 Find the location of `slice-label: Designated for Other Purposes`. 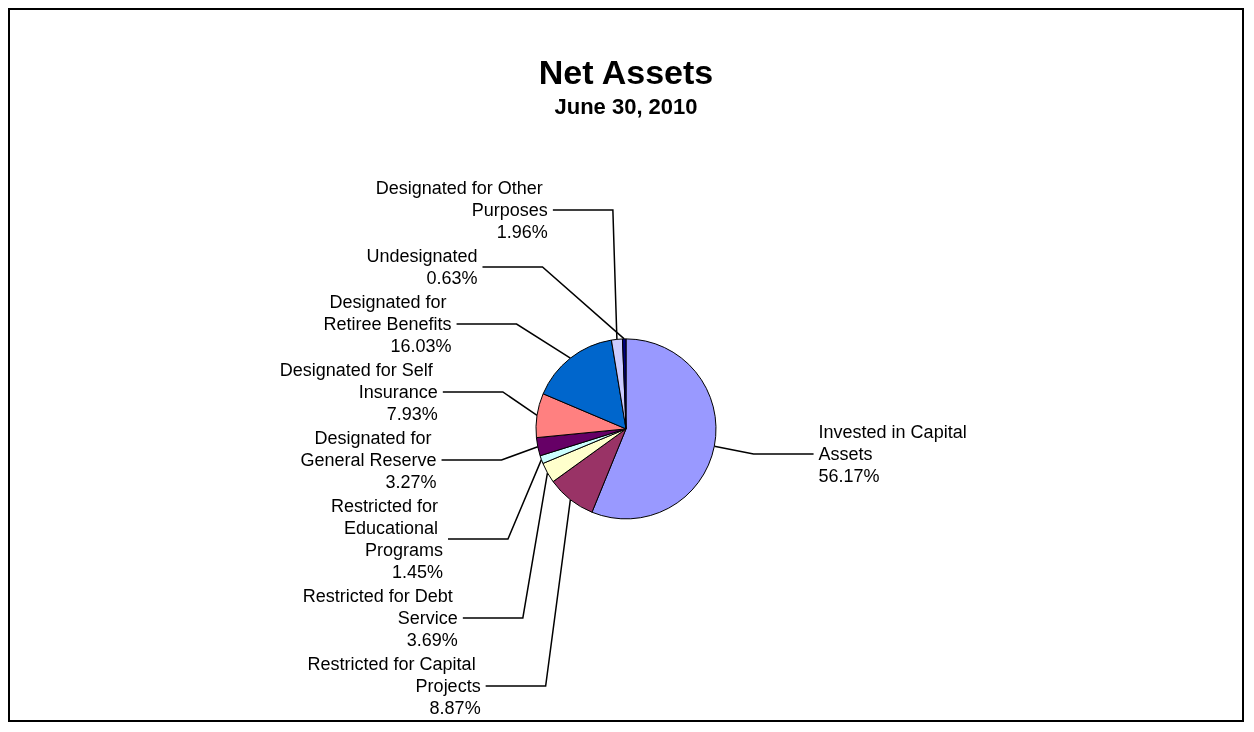

slice-label: Designated for Other Purposes is located at coordinates (461, 199).